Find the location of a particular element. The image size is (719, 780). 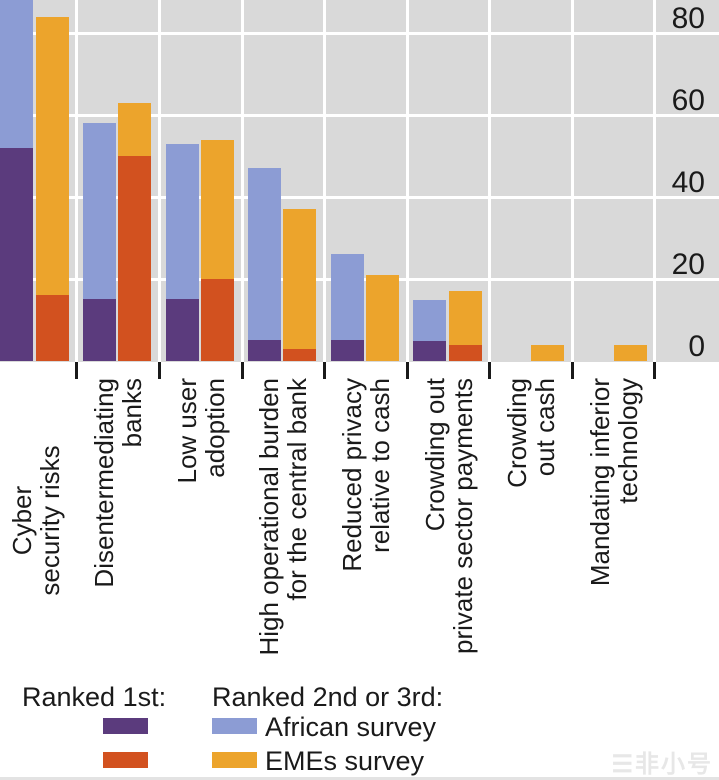

y-axis-tick-label: 40 is located at coordinates (688, 182).